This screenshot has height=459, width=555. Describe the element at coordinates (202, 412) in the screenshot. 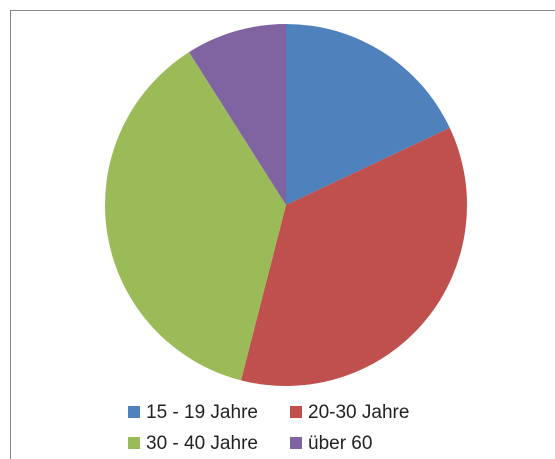

I see `legend-label: 15 - 19 Jahre` at that location.